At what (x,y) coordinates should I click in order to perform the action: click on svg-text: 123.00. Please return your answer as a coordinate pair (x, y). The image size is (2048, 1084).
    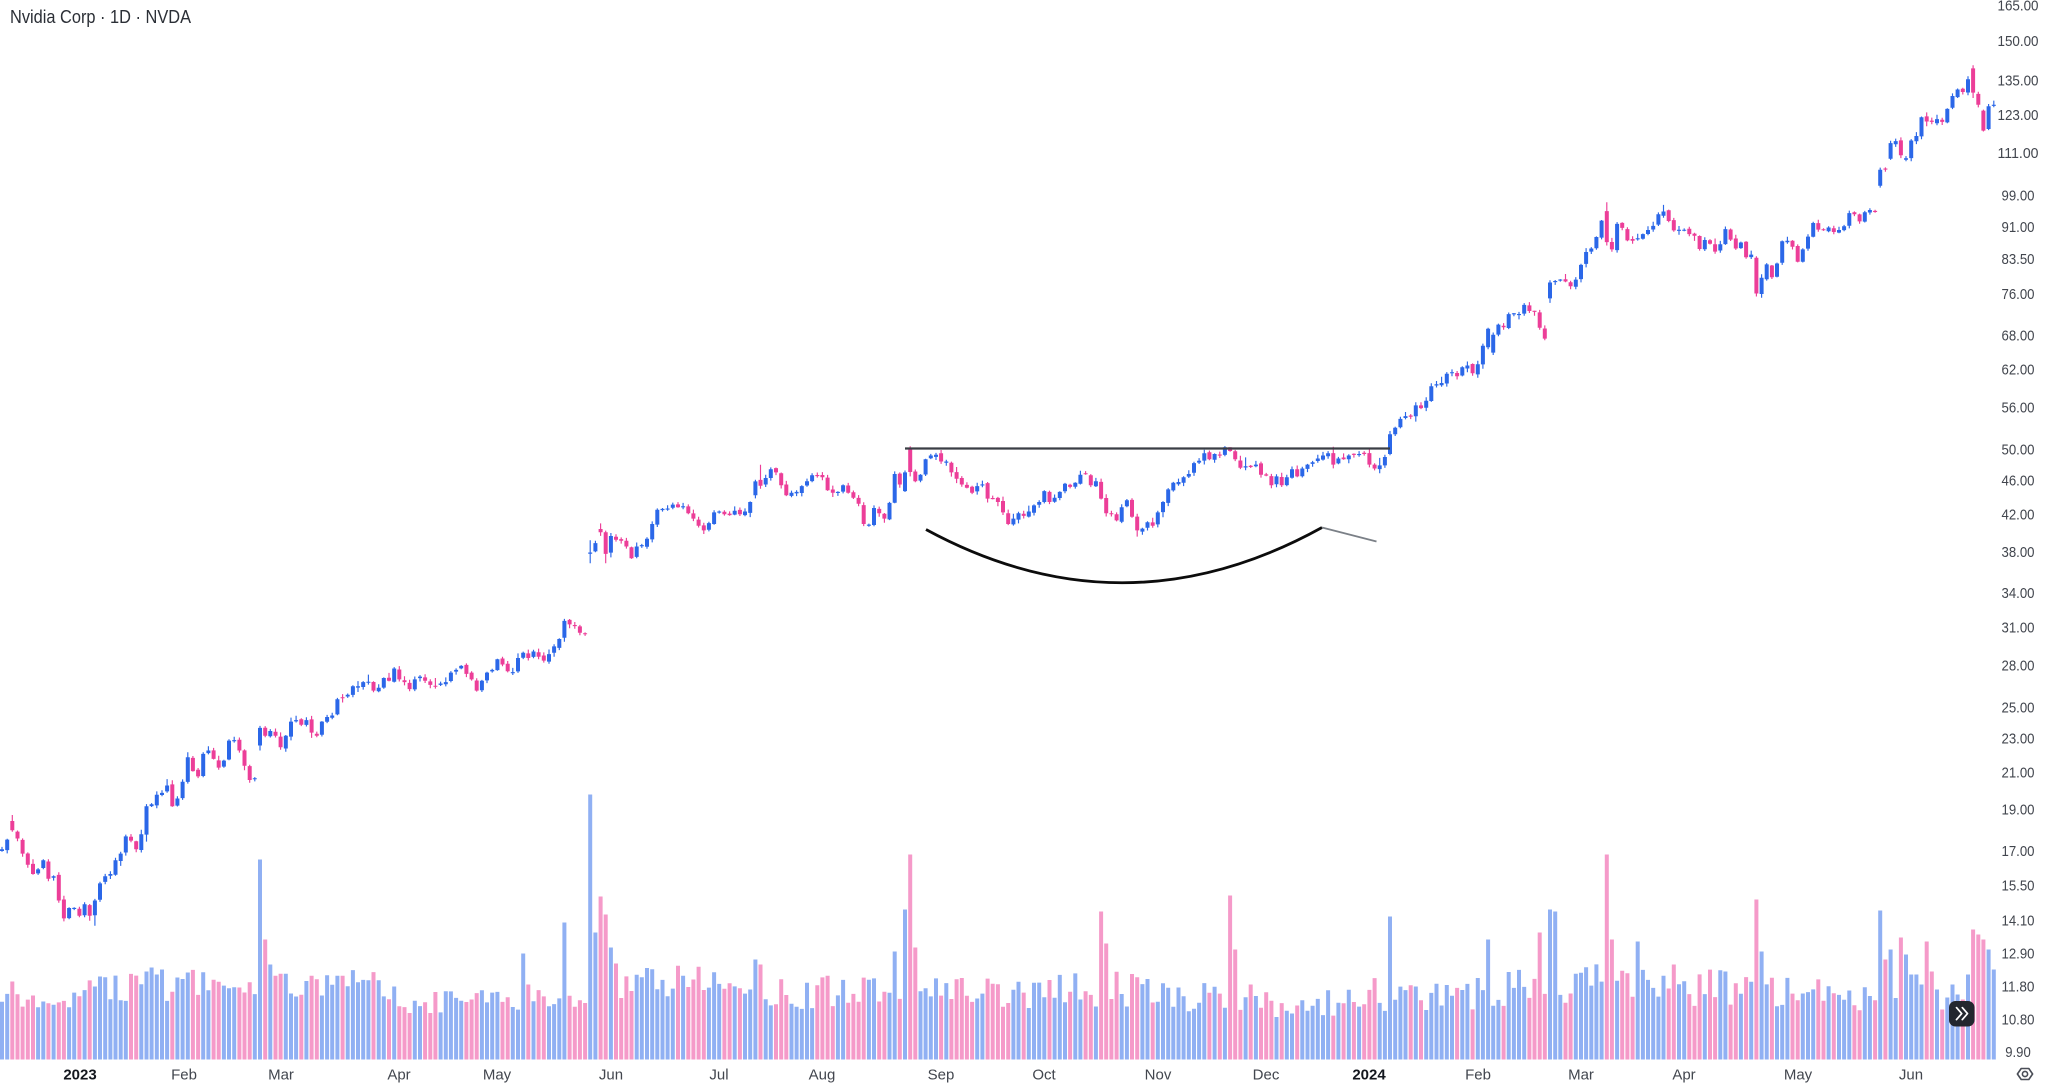
    Looking at the image, I should click on (2018, 115).